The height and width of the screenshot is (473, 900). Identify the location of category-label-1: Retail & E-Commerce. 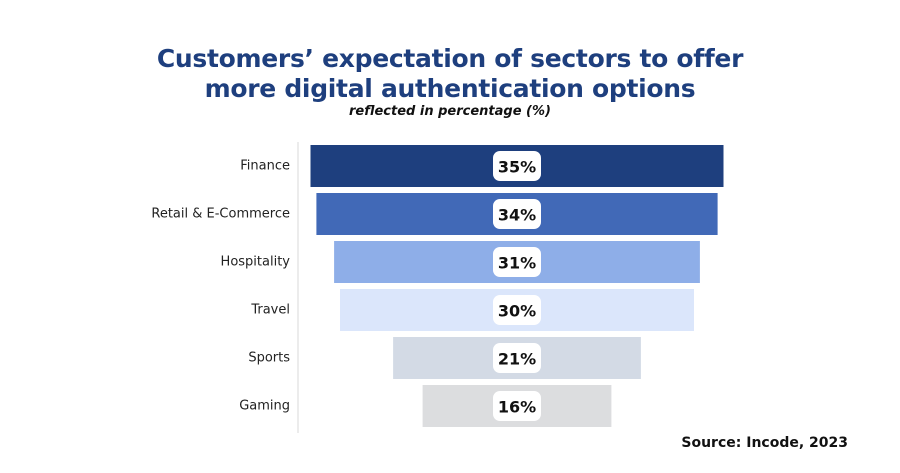
(220, 214).